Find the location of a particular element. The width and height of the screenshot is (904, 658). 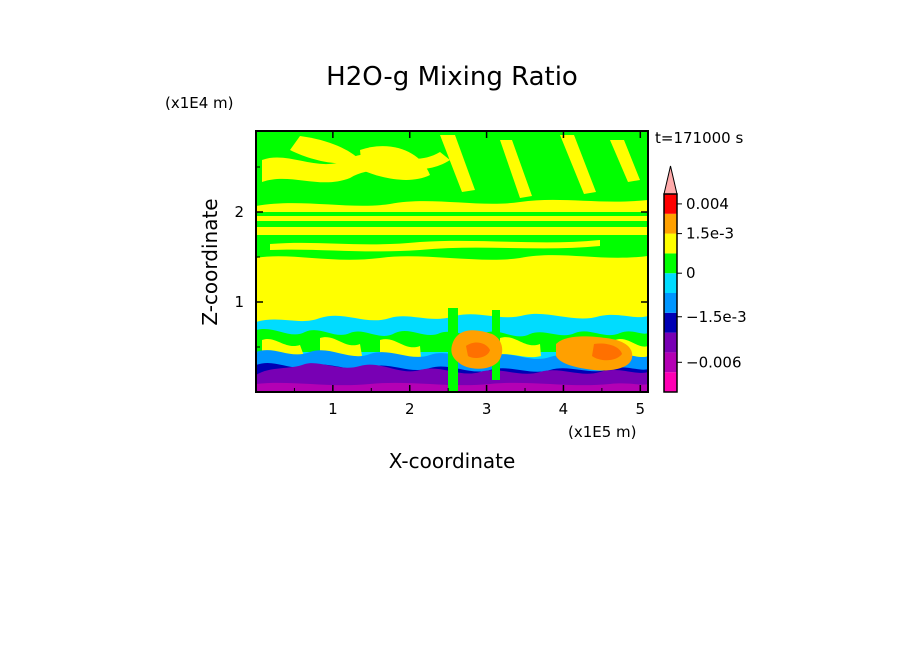

orange-patch-1-core is located at coordinates (478, 350).